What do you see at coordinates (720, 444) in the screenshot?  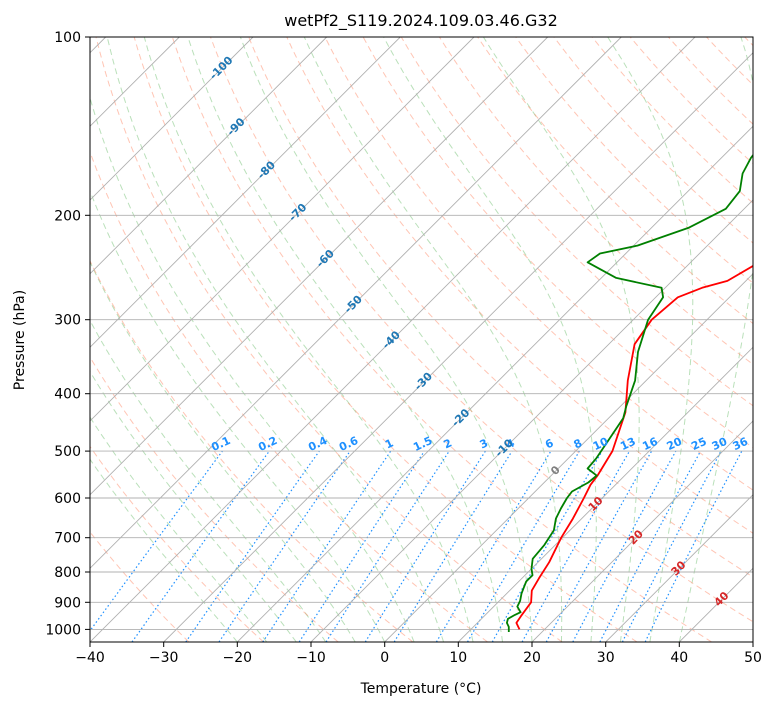 I see `mixing-ratio-label: 30` at bounding box center [720, 444].